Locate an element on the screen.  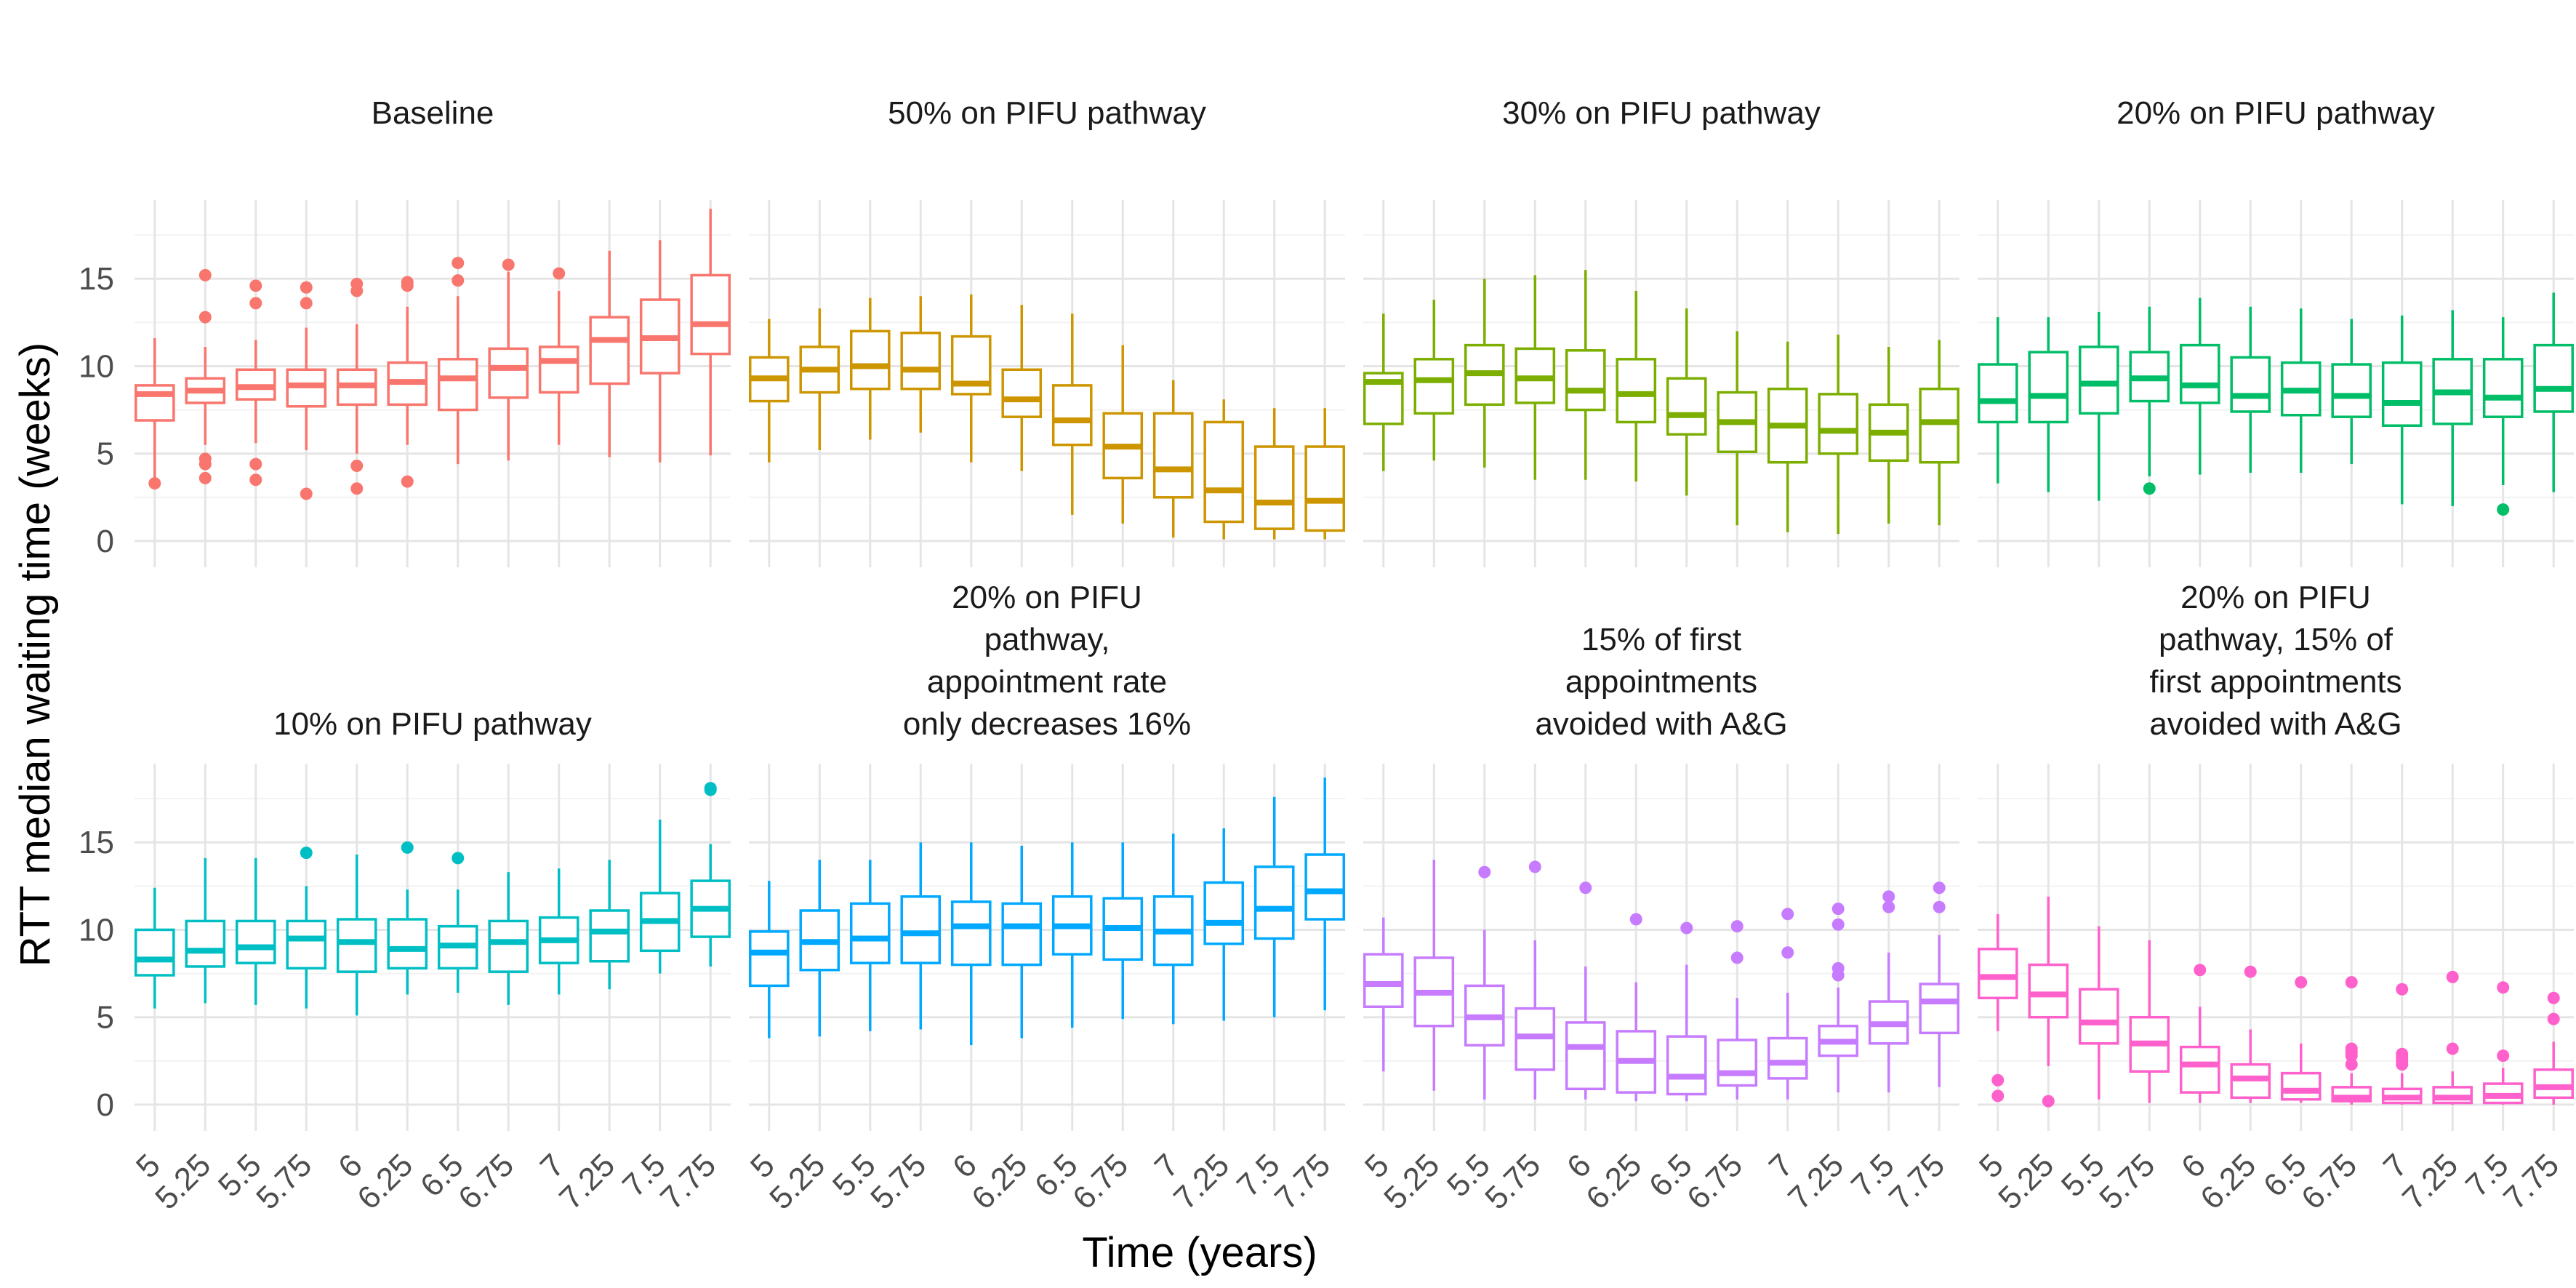
facet-title-line: 15% of first is located at coordinates (1661, 639).